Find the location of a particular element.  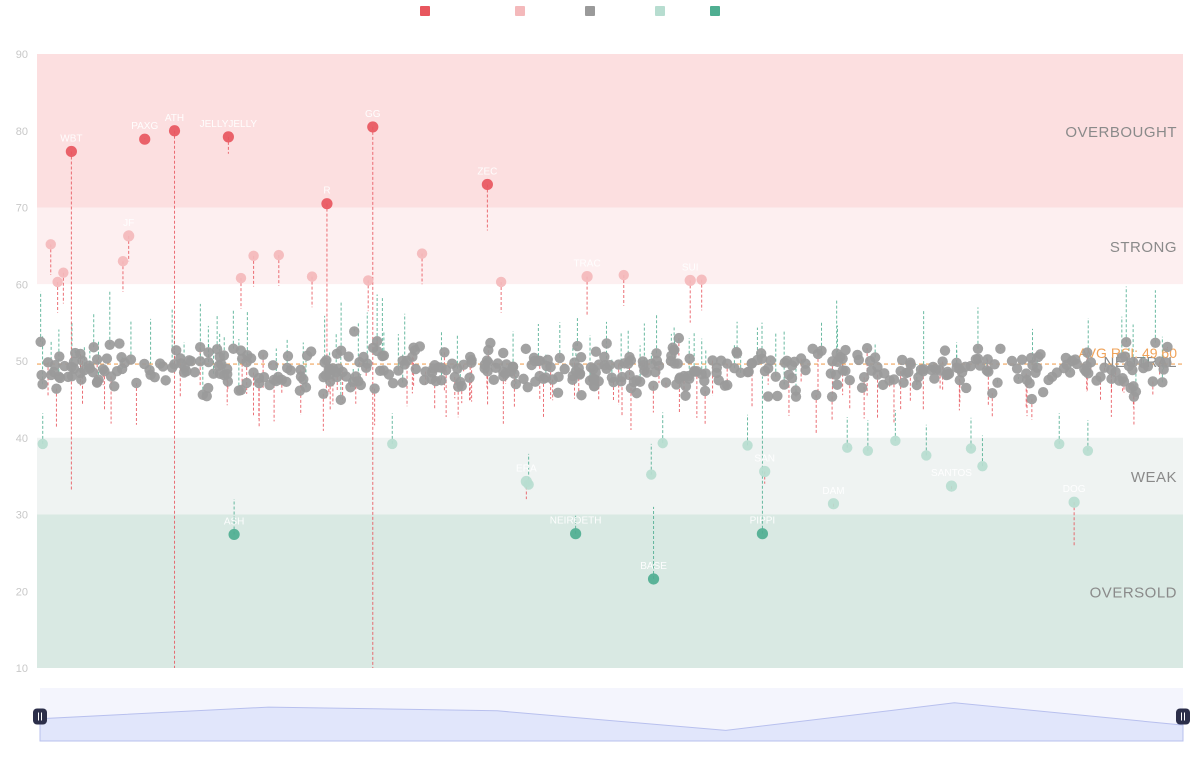

coin-point-base is located at coordinates (653, 579).